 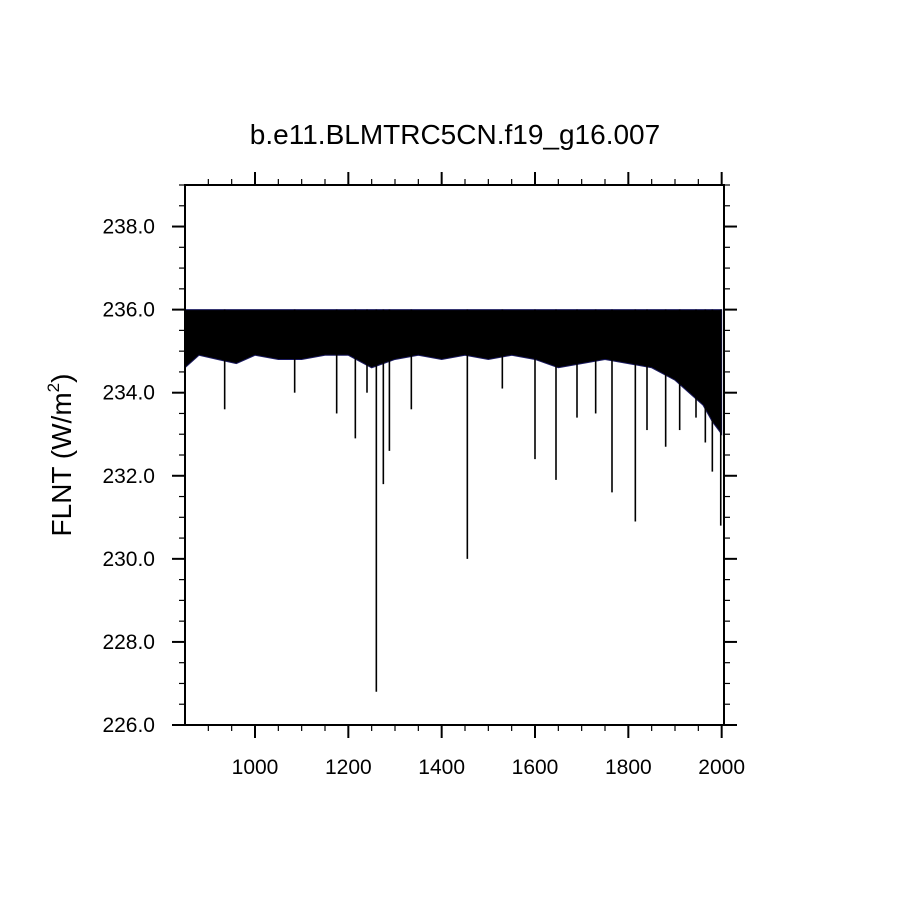 I want to click on x-tick-label: 1400, so click(x=441, y=767).